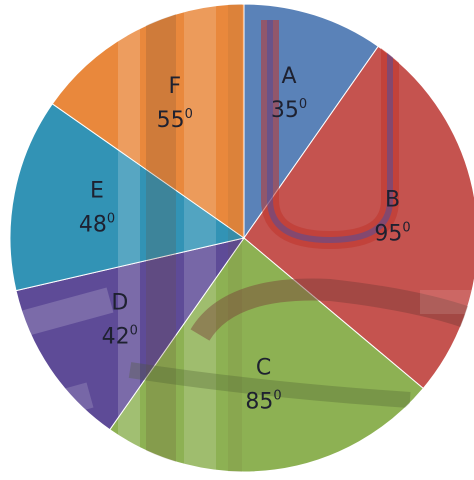 The height and width of the screenshot is (480, 474). I want to click on slice-label-e: E, so click(97, 190).